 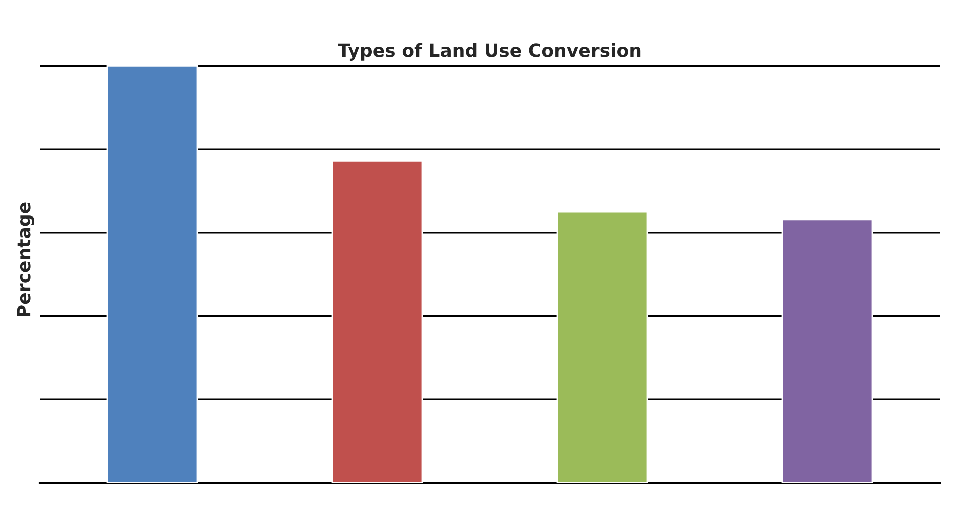 What do you see at coordinates (25, 259) in the screenshot?
I see `y-axis-title: Percentage` at bounding box center [25, 259].